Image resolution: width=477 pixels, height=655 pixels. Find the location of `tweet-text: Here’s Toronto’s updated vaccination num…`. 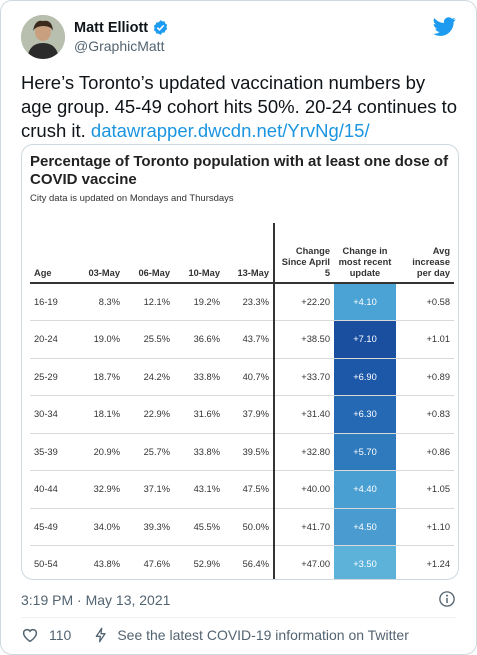

tweet-text: Here’s Toronto’s updated vaccination num… is located at coordinates (241, 107).